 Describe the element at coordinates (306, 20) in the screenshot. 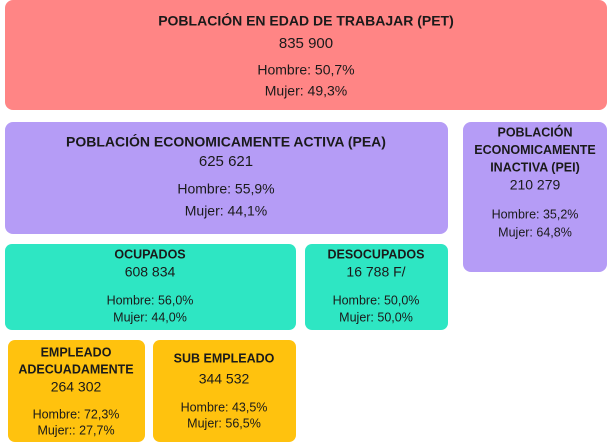

I see `node-title: POBLACIÓN EN EDAD DE TRABAJAR (PET)` at that location.